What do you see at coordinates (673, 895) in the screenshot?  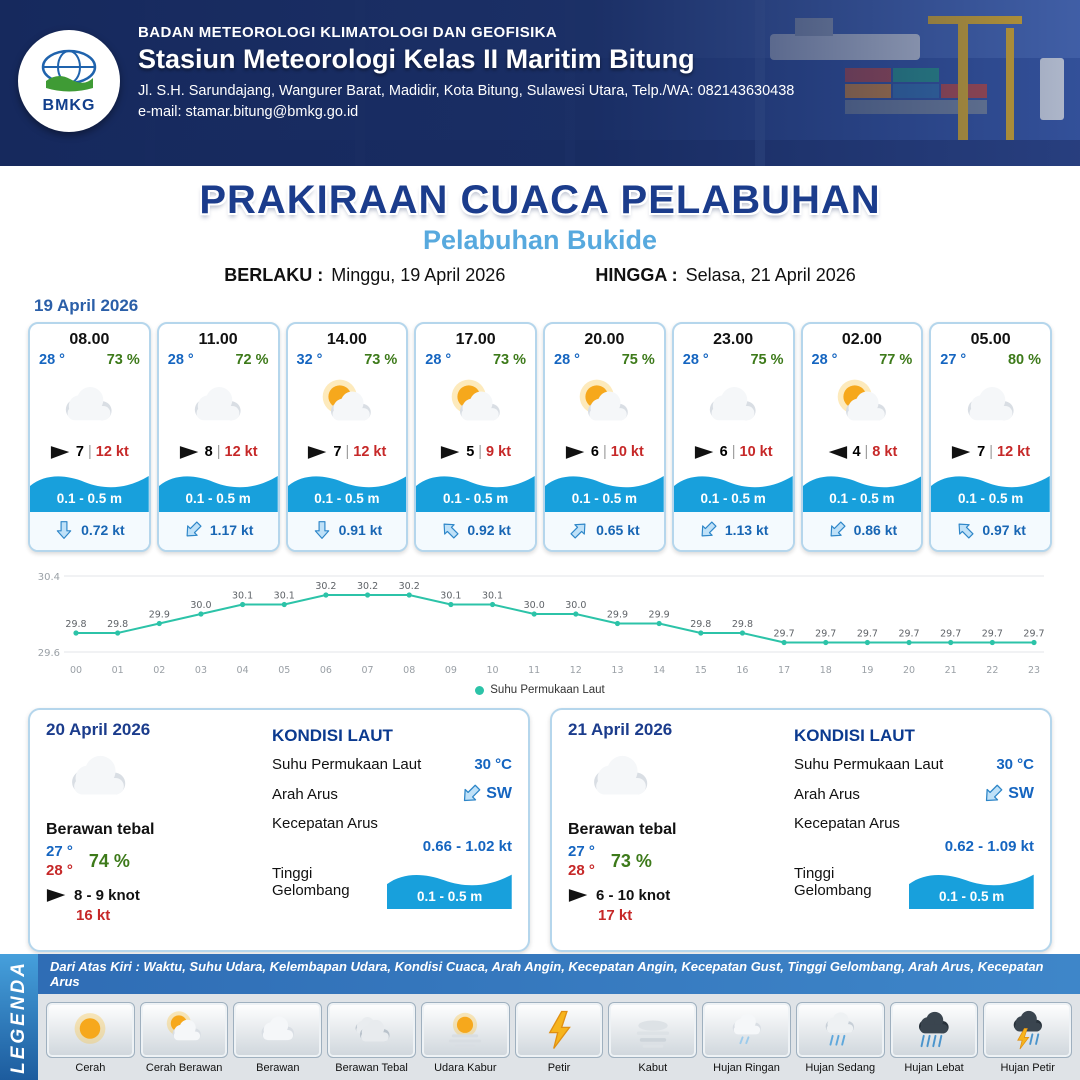 I see `daily-wind: 6 - 10 knot` at bounding box center [673, 895].